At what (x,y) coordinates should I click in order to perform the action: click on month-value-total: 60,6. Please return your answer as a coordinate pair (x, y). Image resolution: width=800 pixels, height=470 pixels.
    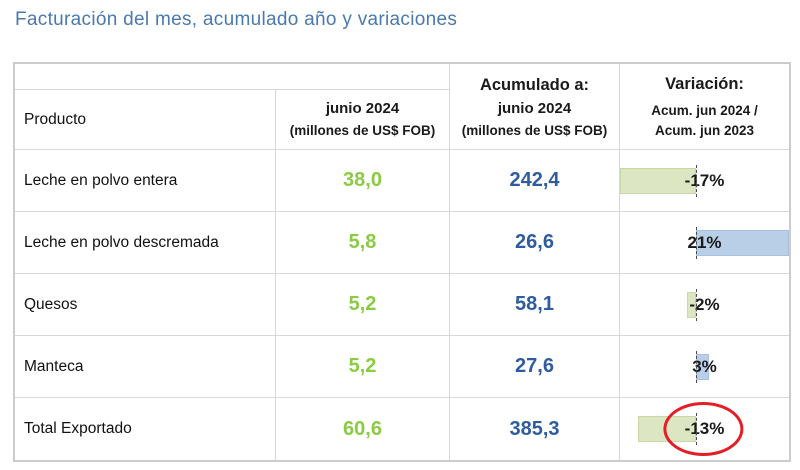
    Looking at the image, I should click on (363, 429).